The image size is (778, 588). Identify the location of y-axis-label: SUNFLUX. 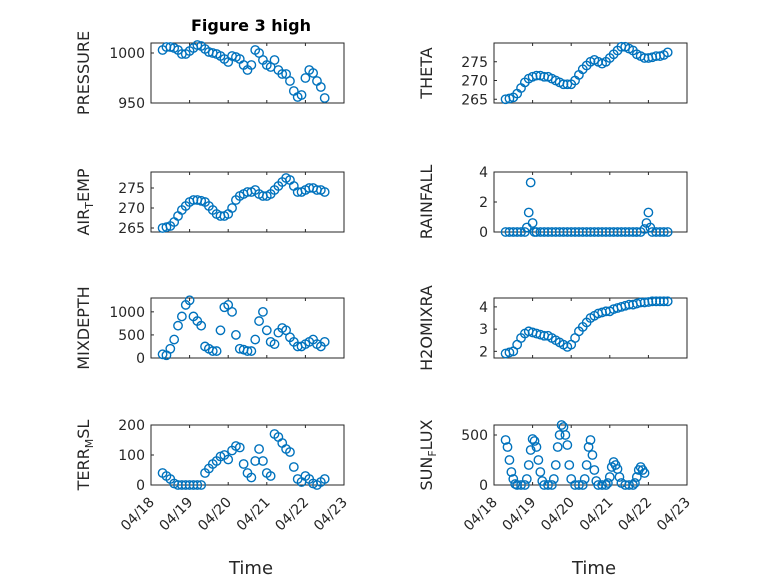
(428, 454).